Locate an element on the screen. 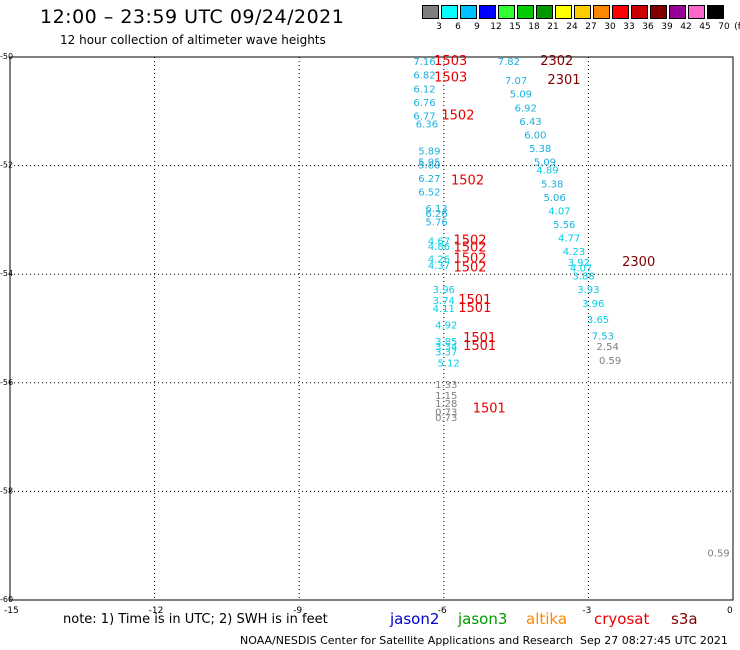 Image resolution: width=740 pixels, height=650 pixels. wave-height-label: 4.89 is located at coordinates (547, 171).